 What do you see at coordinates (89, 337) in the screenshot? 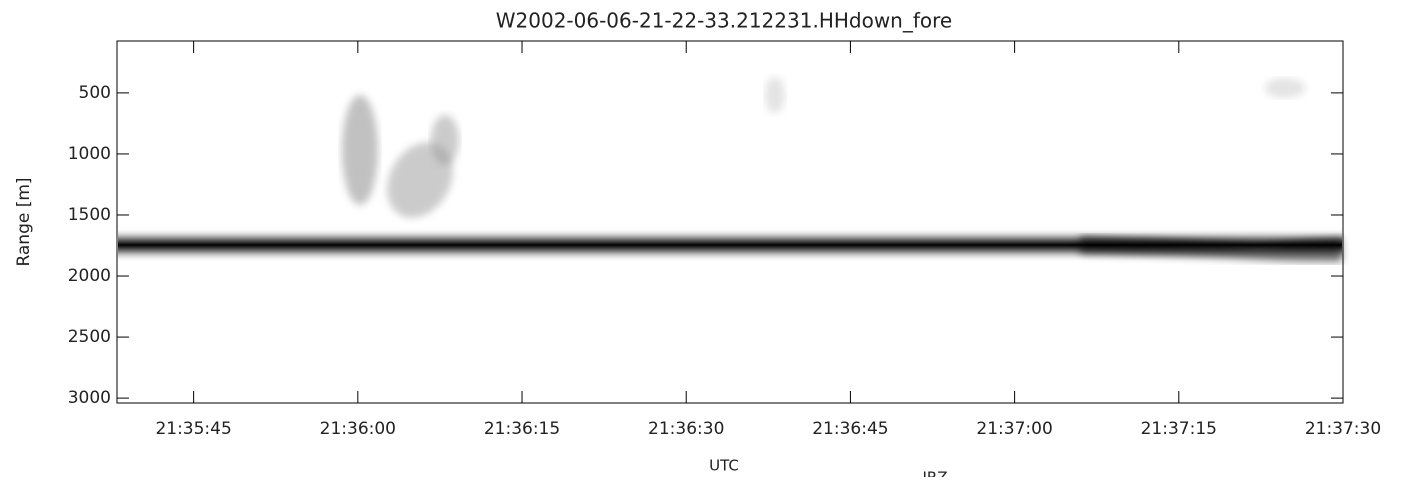
I see `y-tick-label: 2500` at bounding box center [89, 337].